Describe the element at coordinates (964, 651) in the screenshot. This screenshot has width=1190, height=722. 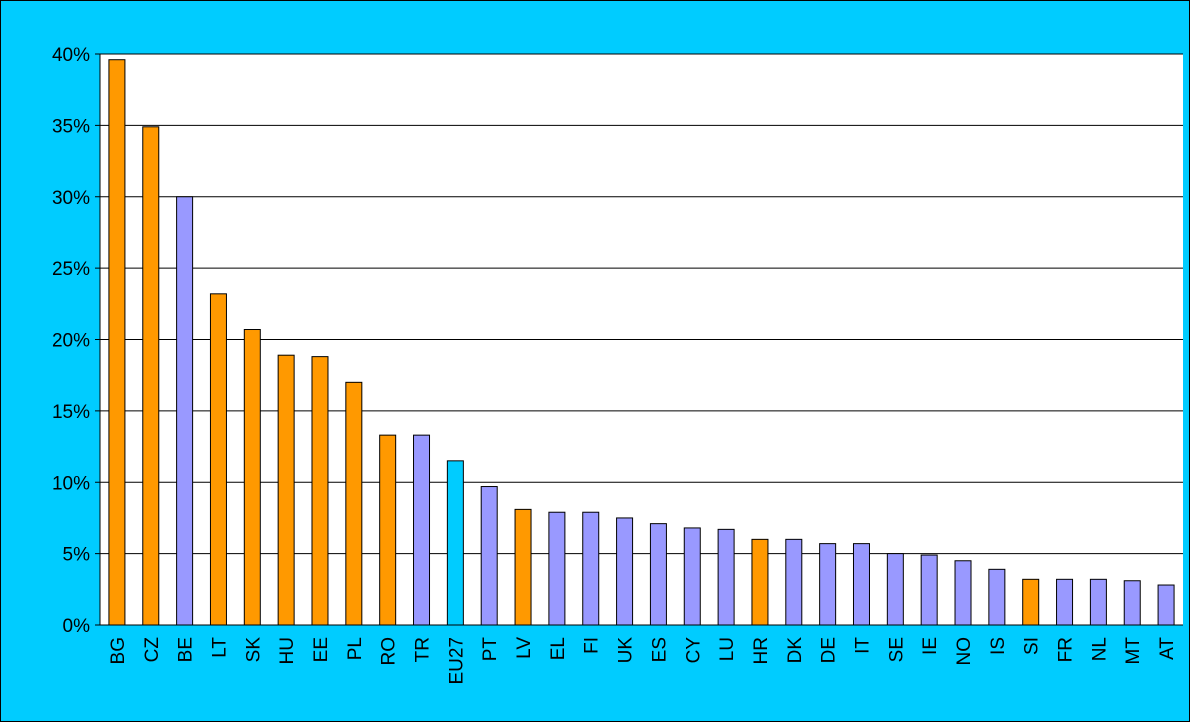
I see `x-tick-label: NO` at that location.